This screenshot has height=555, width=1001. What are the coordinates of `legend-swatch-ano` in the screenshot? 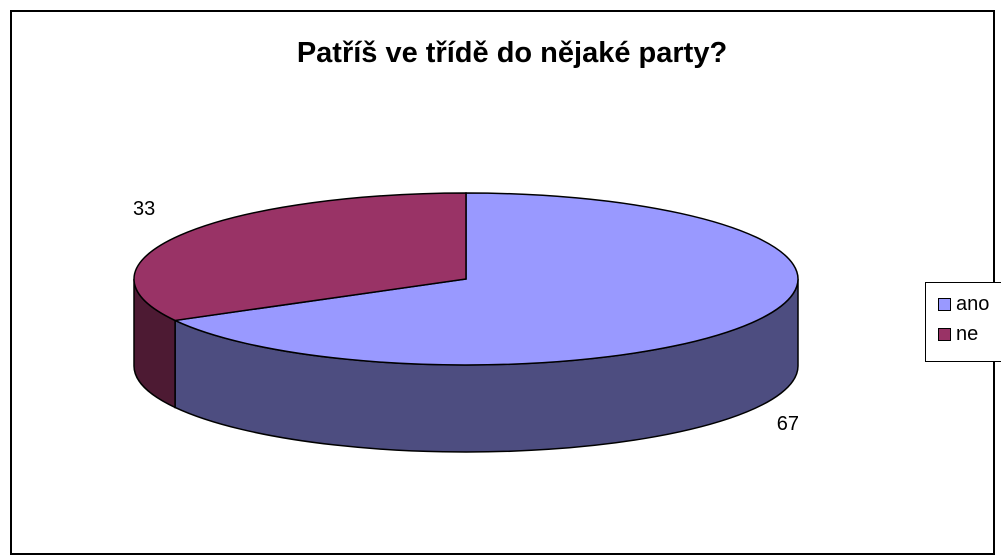 It's located at (944, 304).